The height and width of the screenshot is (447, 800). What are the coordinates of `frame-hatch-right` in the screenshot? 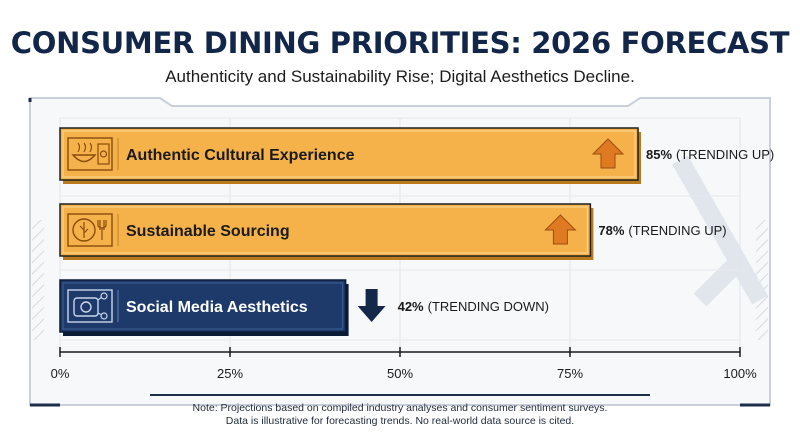 It's located at (762, 280).